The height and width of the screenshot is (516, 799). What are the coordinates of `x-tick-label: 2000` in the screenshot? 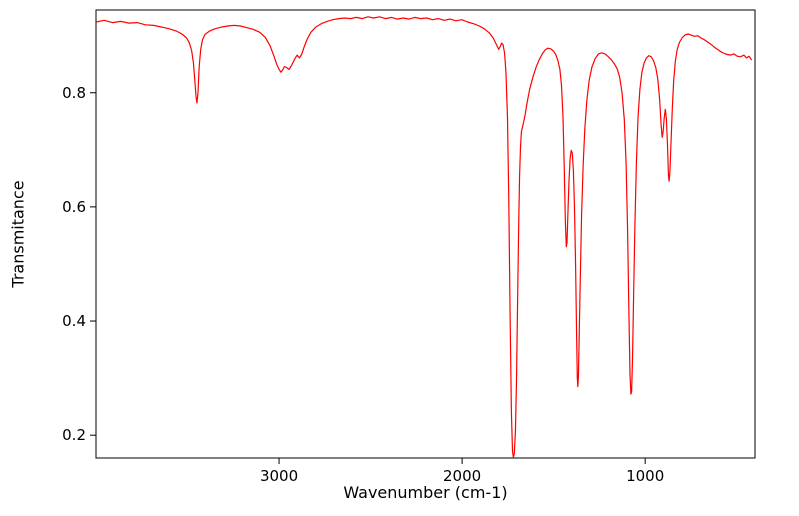 It's located at (462, 476).